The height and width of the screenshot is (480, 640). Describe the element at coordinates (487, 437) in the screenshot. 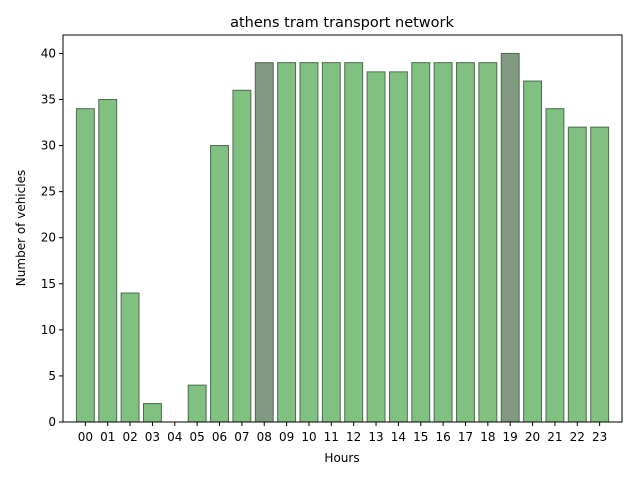

I see `x-tick-label-18: 18` at that location.